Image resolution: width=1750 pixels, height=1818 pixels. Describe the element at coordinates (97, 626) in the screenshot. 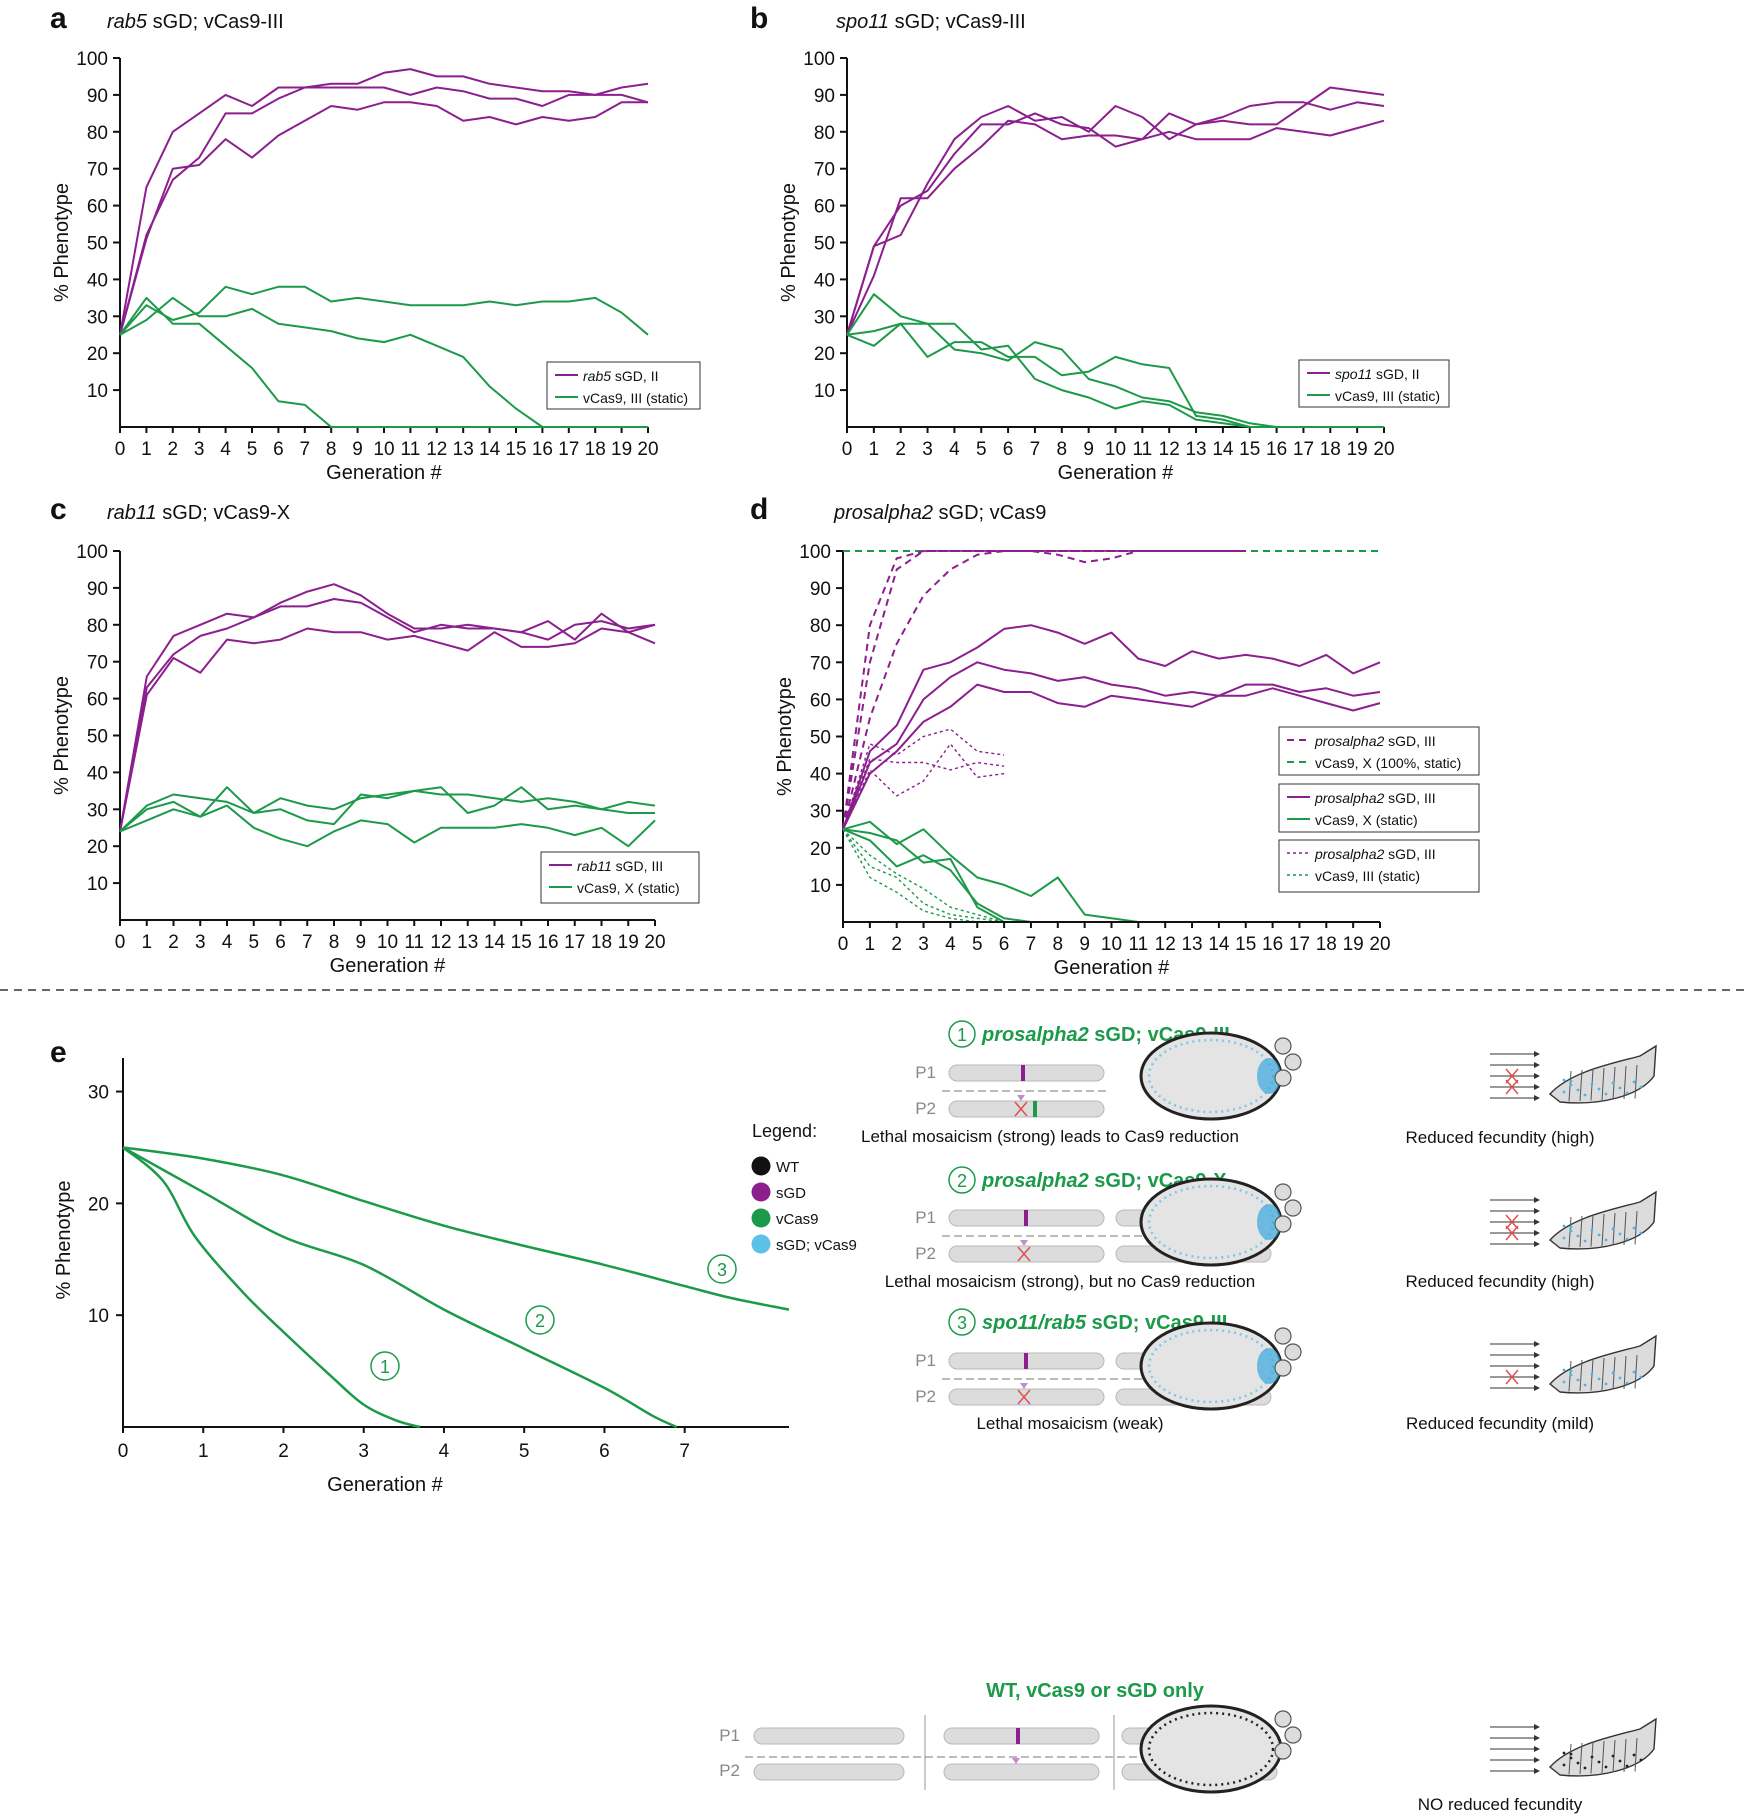

I see `y-tick-label-c: 80` at that location.